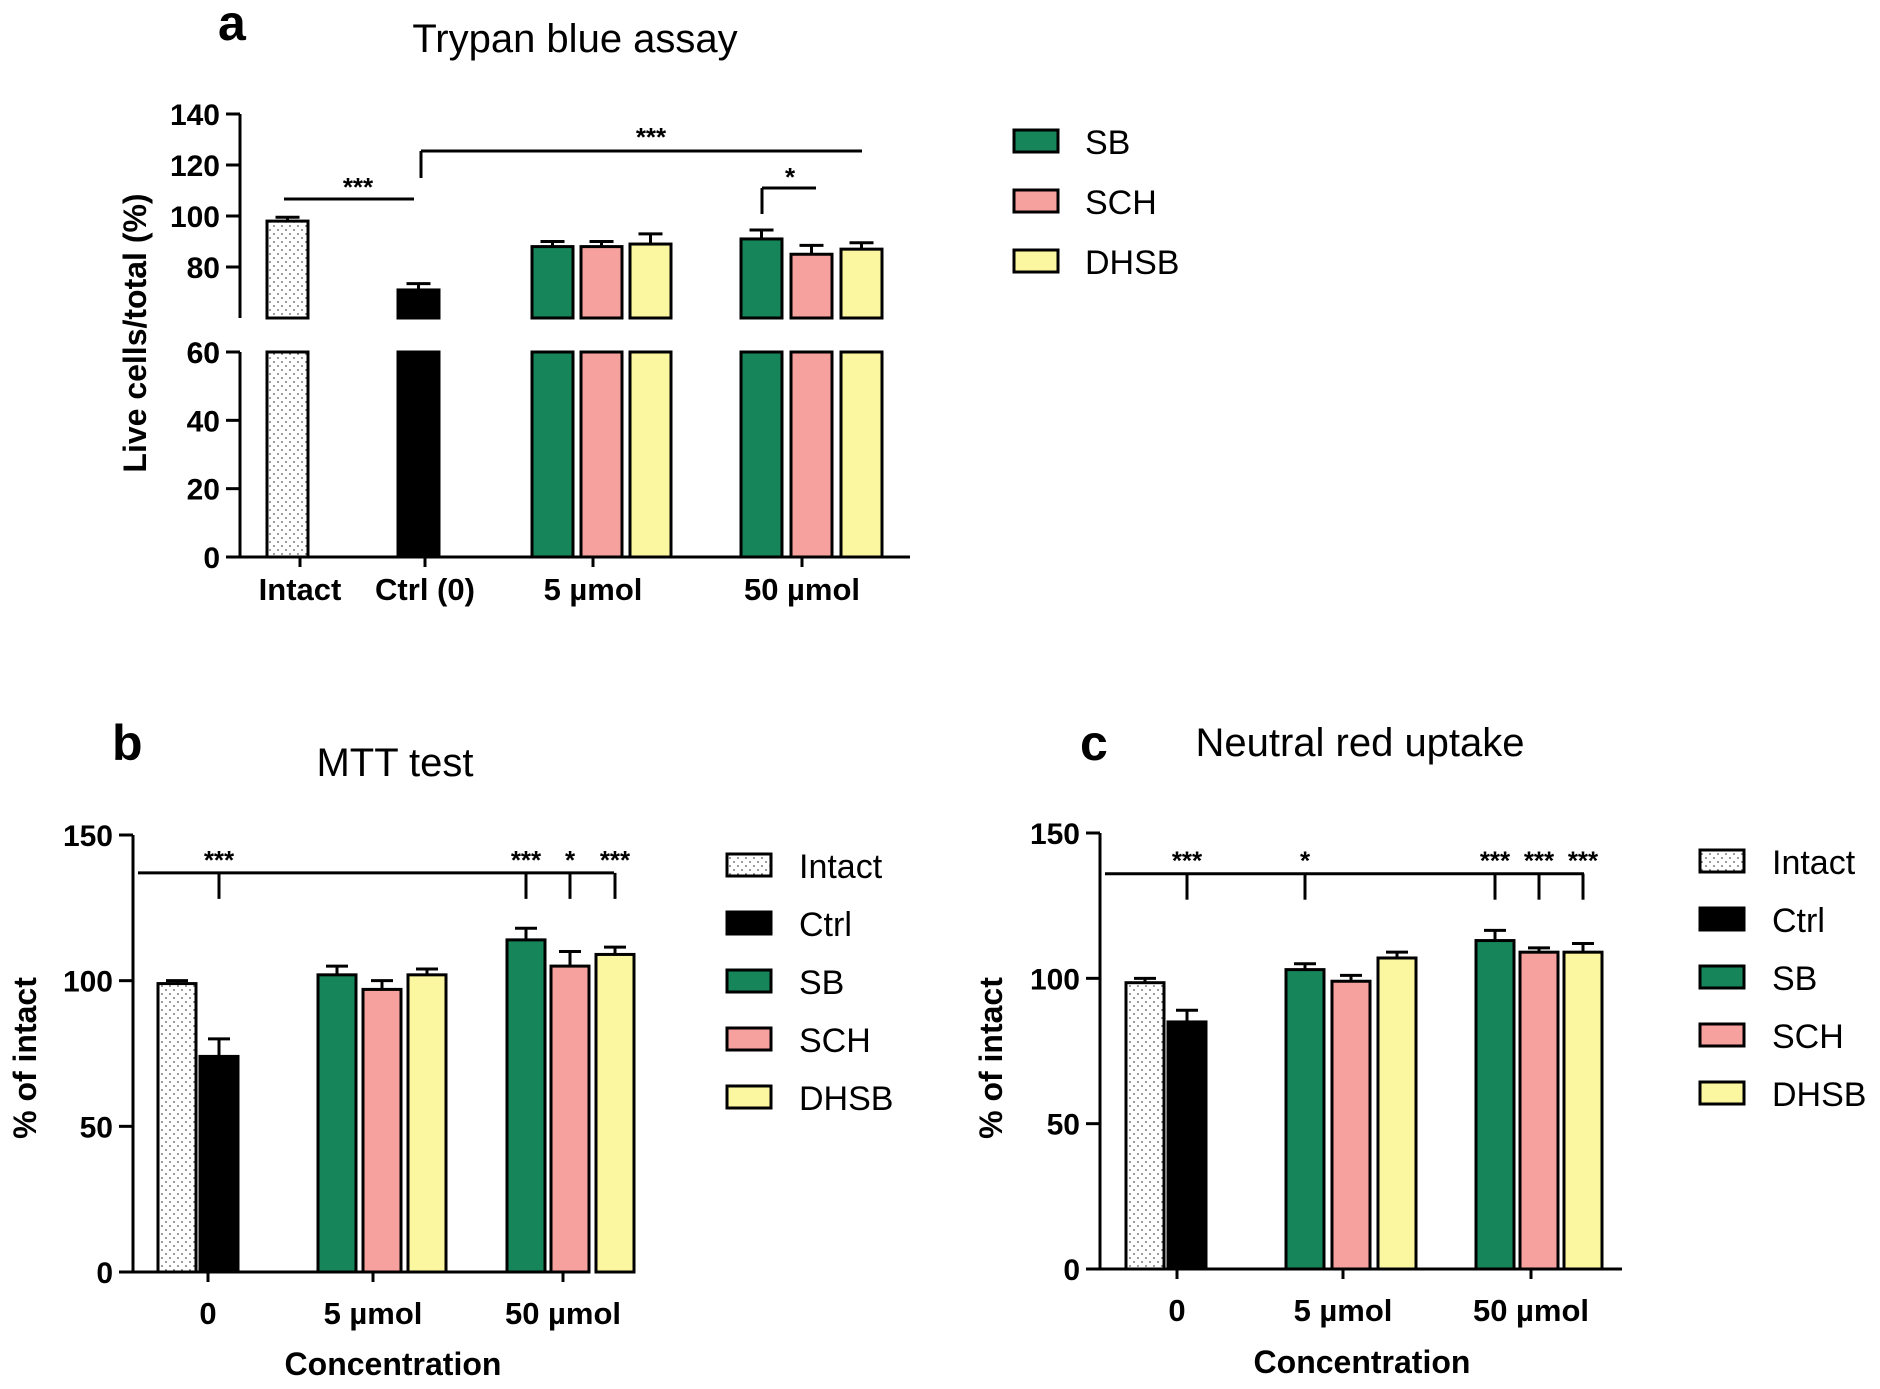 This screenshot has width=1880, height=1389. I want to click on b-y-tick-label: 50, so click(96, 1127).